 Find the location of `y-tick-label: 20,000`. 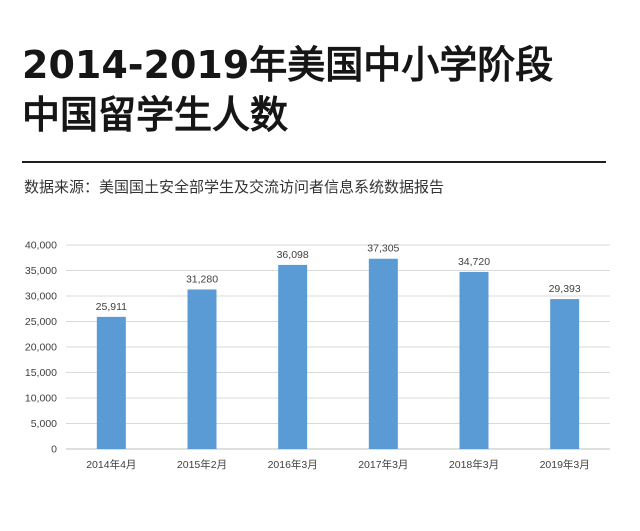

y-tick-label: 20,000 is located at coordinates (41, 348).